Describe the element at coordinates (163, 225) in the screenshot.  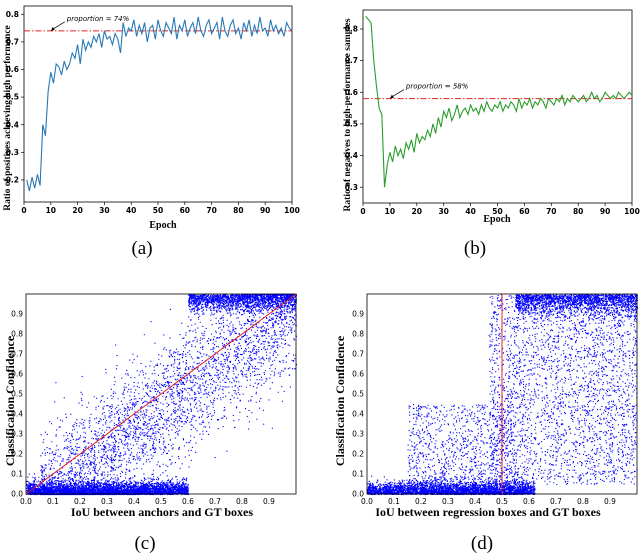
I see `chart-a-xlabel: Epoch` at that location.